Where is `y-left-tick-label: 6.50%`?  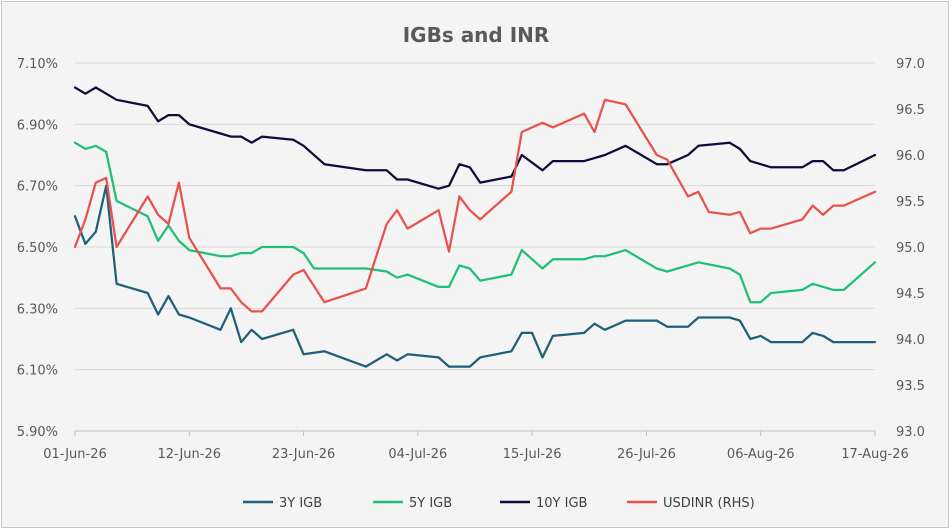 y-left-tick-label: 6.50% is located at coordinates (37, 248).